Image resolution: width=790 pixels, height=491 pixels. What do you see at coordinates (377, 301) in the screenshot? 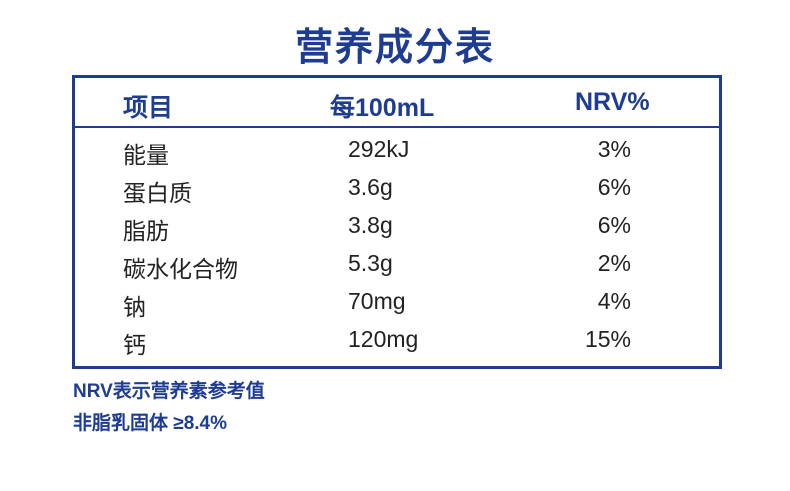
I see `nutrient-amount: 70mg` at bounding box center [377, 301].